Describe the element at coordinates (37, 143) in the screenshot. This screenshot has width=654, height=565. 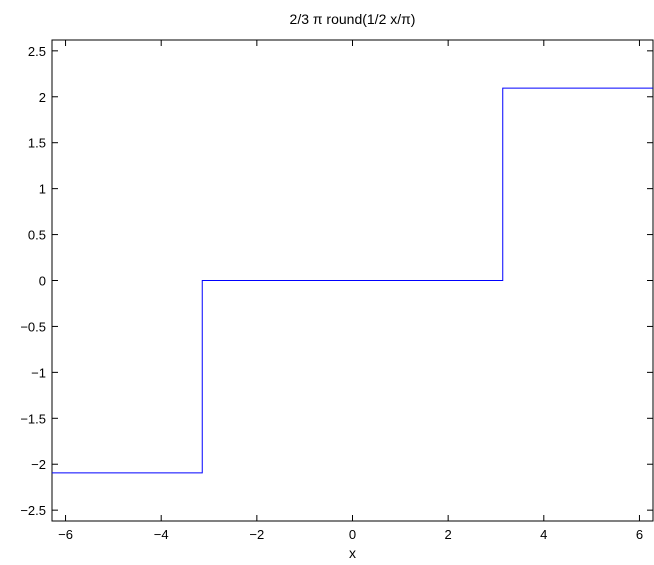
I see `y-tick-label: 1.5` at that location.